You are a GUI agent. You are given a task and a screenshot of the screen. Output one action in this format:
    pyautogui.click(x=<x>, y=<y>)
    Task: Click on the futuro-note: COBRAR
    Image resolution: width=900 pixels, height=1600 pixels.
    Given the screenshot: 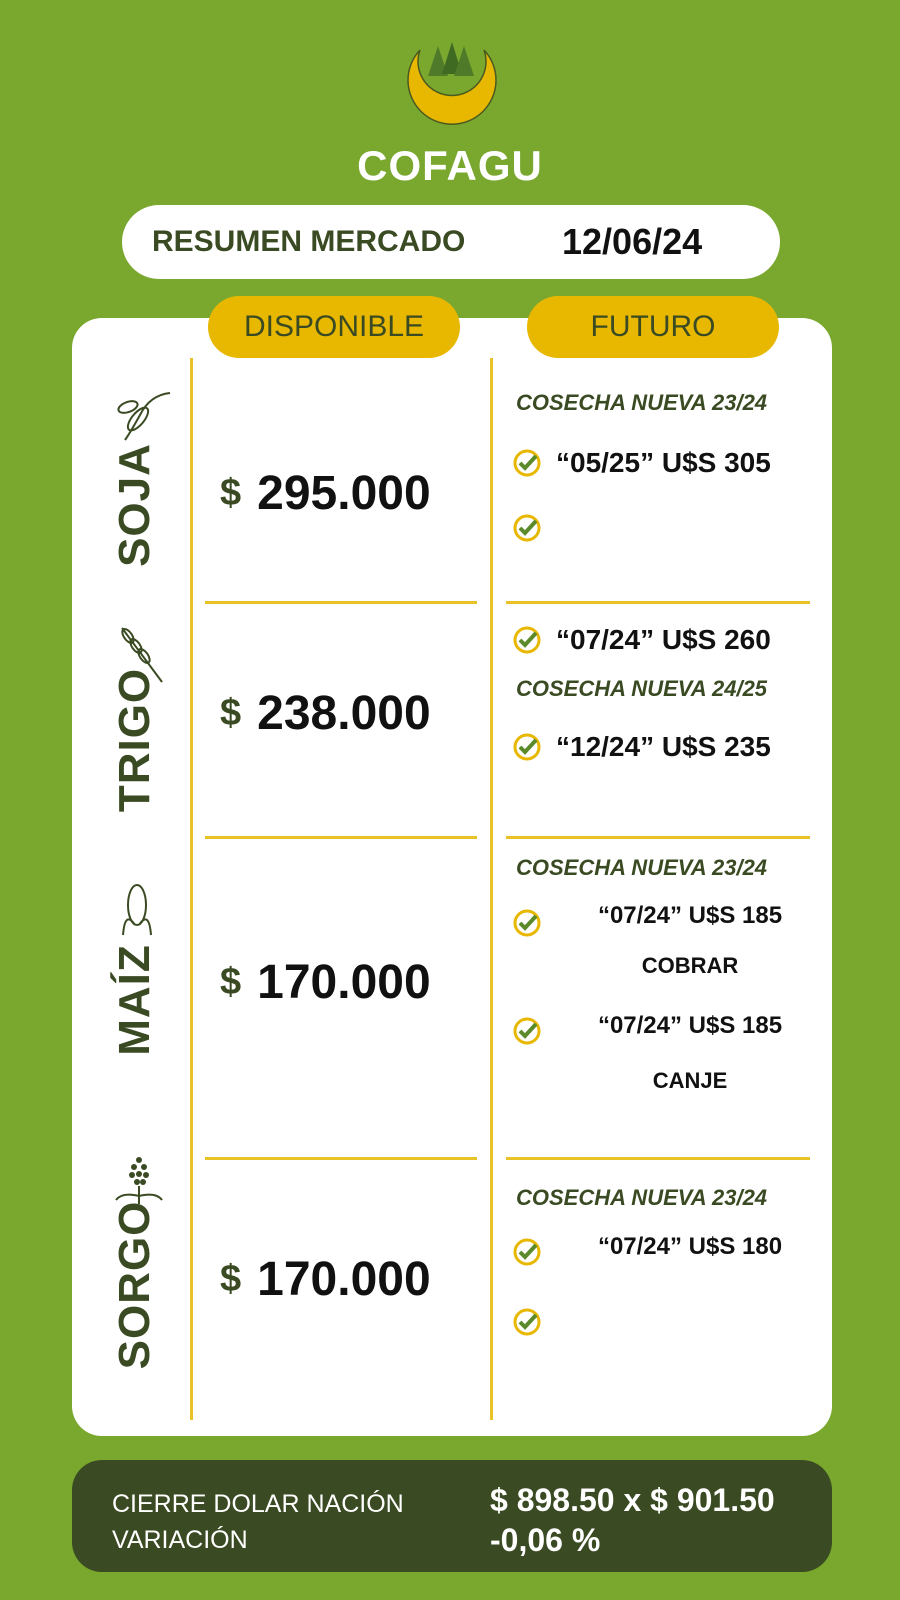 What is the action you would take?
    pyautogui.click(x=690, y=965)
    